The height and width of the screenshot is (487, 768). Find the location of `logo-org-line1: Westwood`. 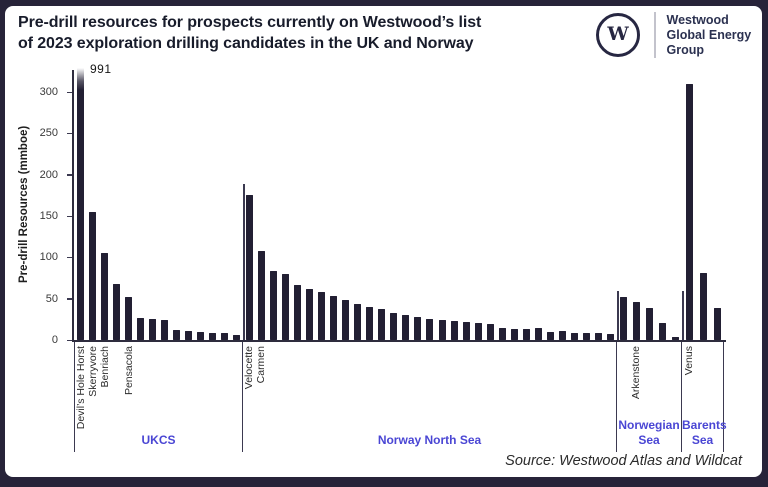

logo-org-line1: Westwood is located at coordinates (697, 19).